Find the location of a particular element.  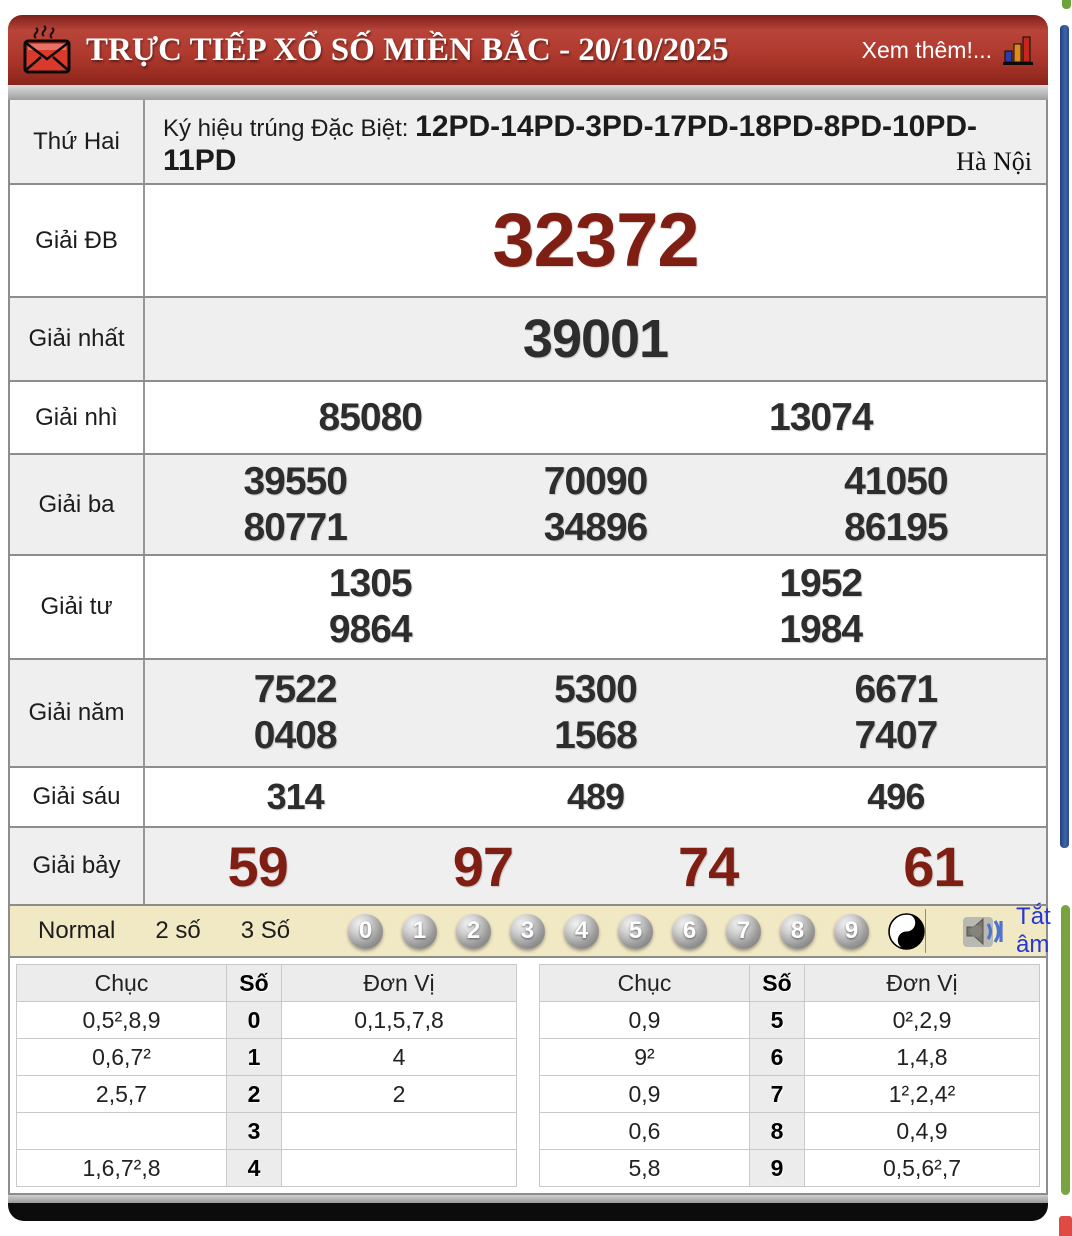

table-row: 3 is located at coordinates (266, 1131).